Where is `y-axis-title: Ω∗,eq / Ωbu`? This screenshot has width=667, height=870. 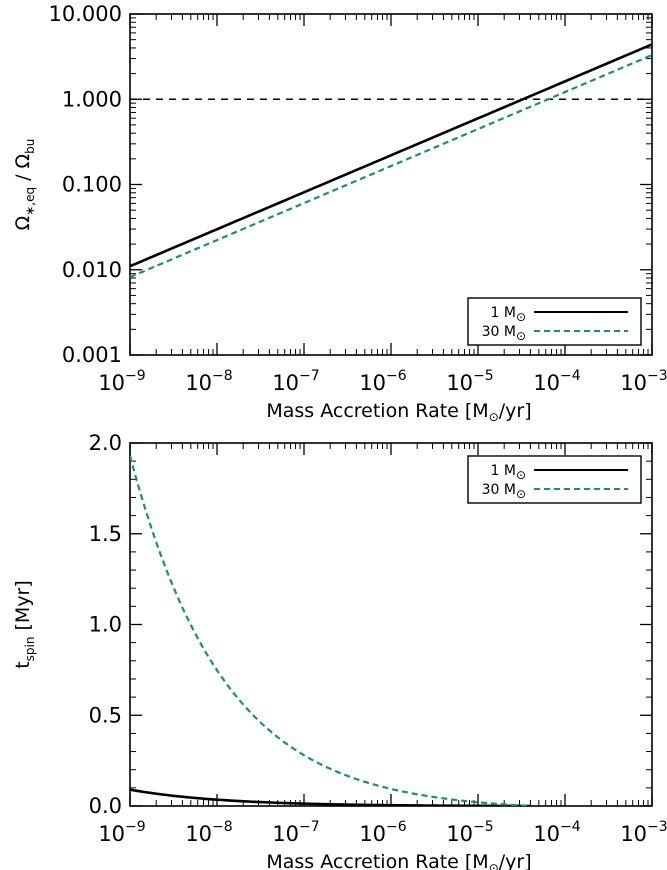 y-axis-title: Ω∗,eq / Ωbu is located at coordinates (24, 185).